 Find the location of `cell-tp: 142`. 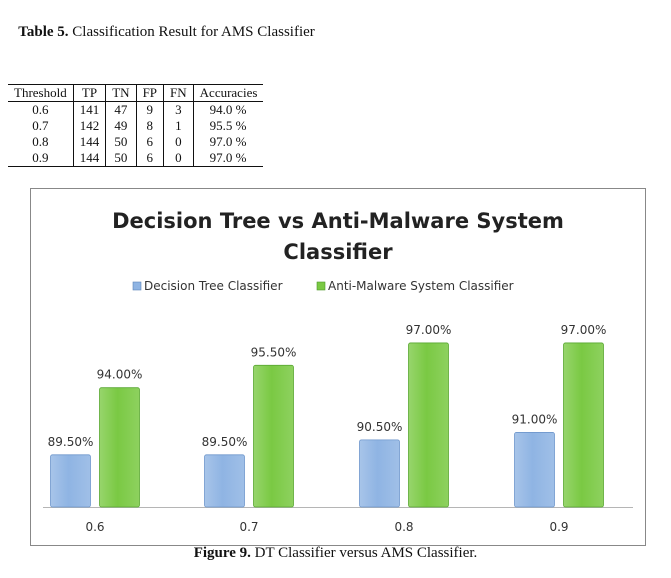

cell-tp: 142 is located at coordinates (89, 126).